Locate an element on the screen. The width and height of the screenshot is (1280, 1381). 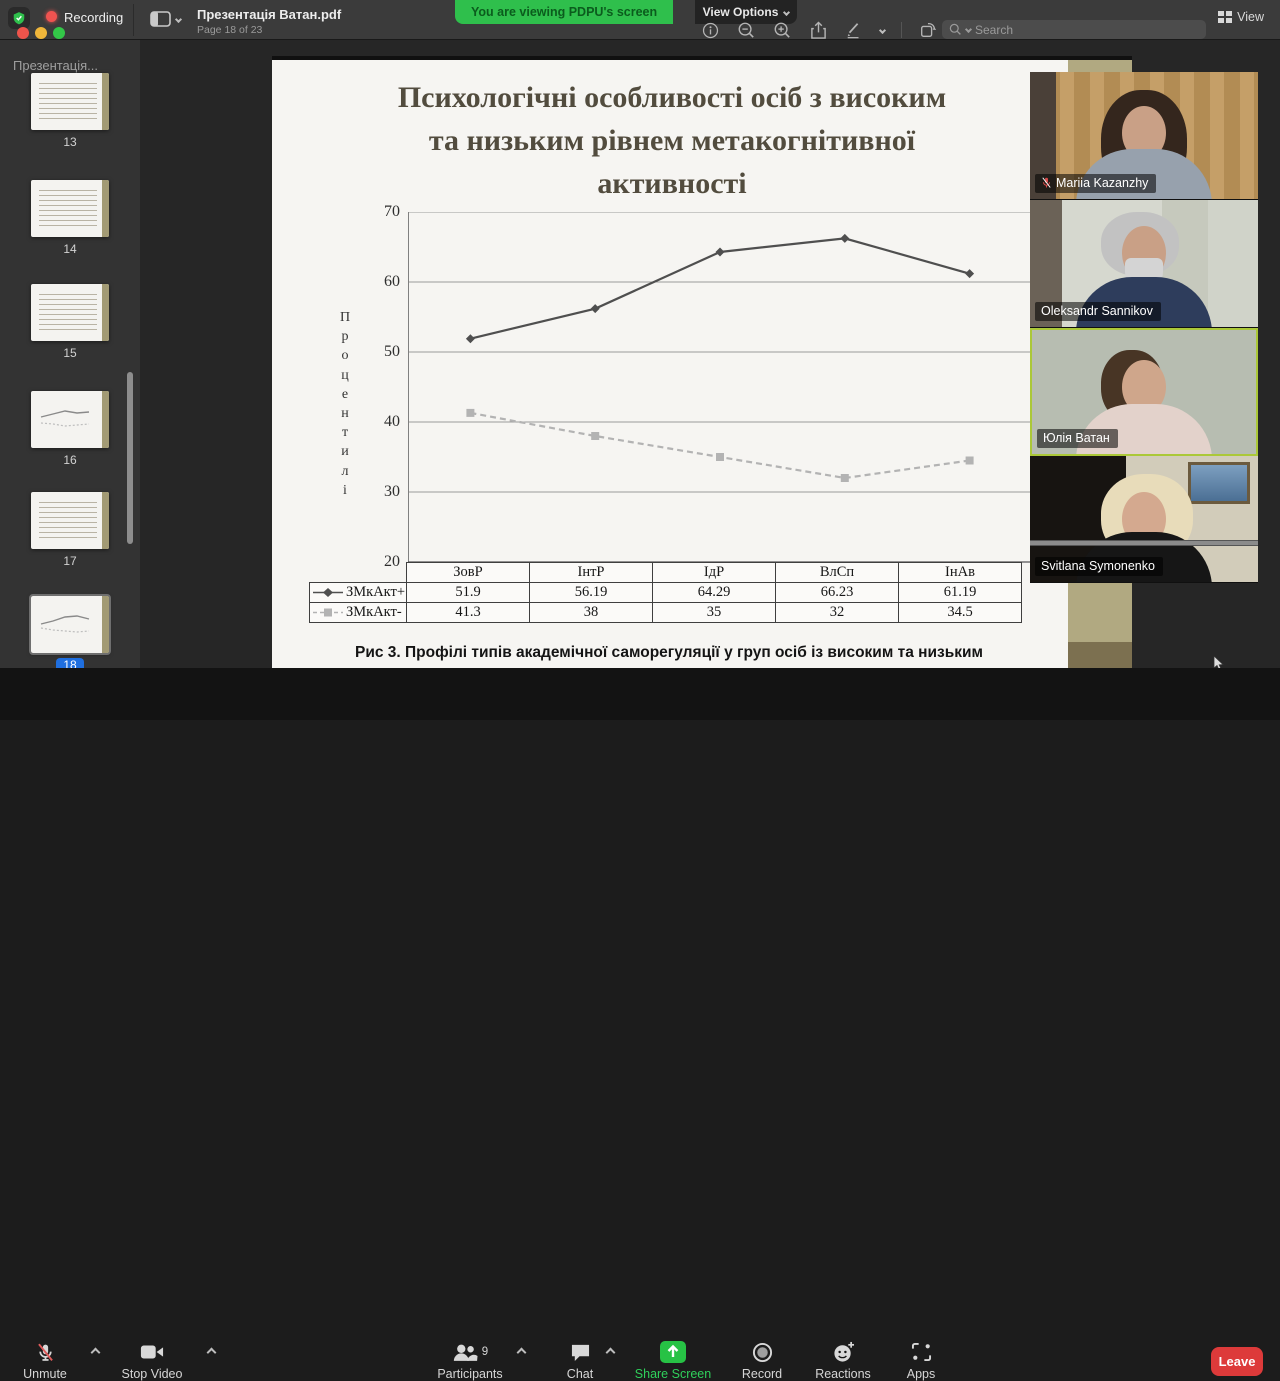
participant-video-oleksandr: Oleksandr Sannikov is located at coordinates (1144, 264).